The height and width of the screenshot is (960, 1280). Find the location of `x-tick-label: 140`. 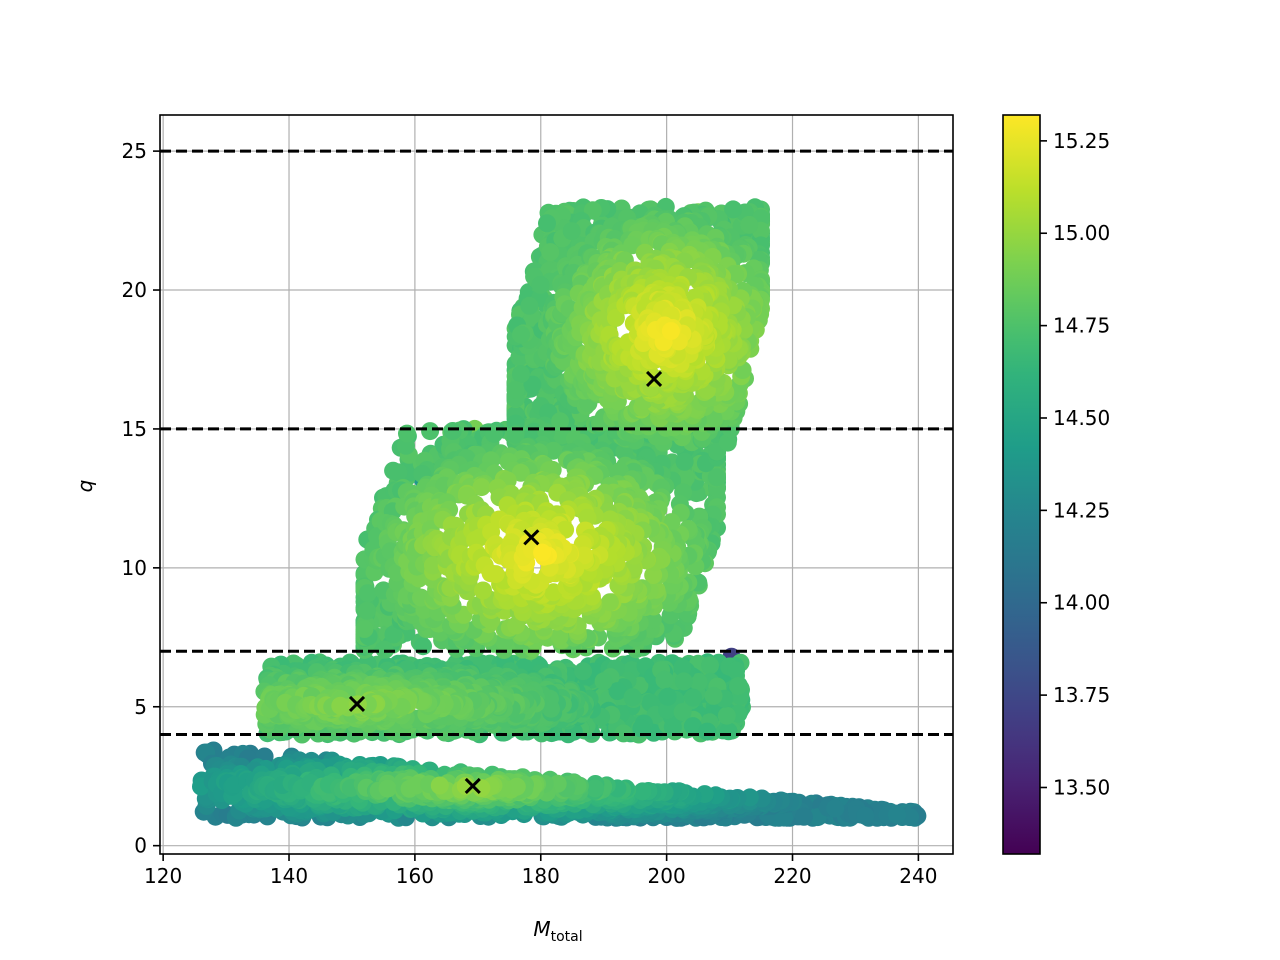

x-tick-label: 140 is located at coordinates (289, 876).